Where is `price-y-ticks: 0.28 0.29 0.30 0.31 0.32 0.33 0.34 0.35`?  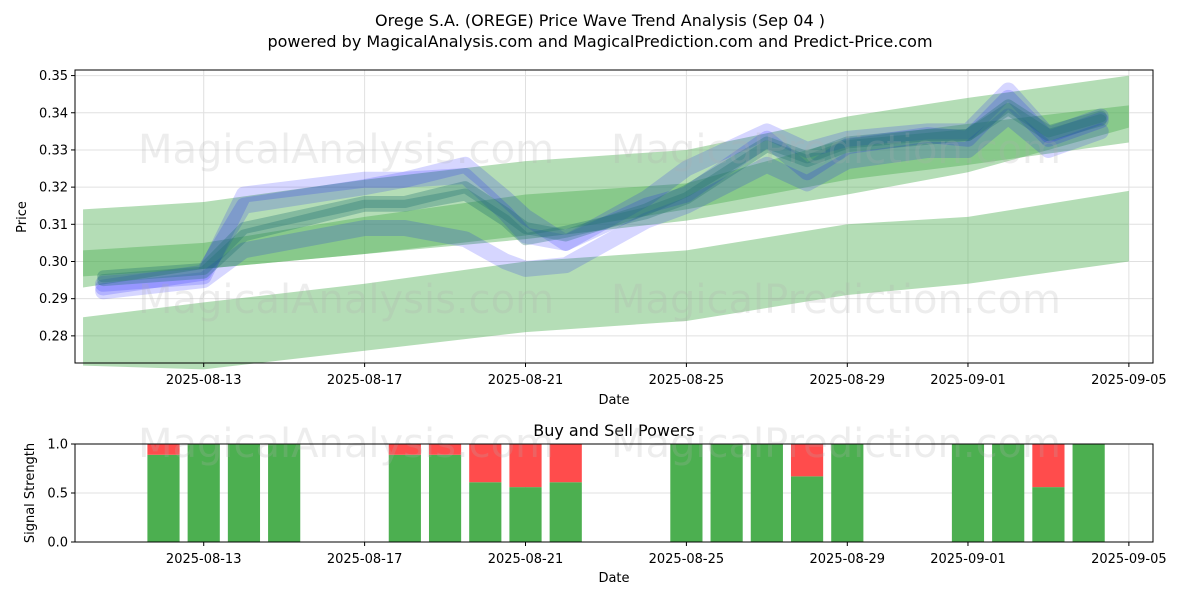
price-y-ticks: 0.28 0.29 0.30 0.31 0.32 0.33 0.34 0.35 is located at coordinates (57, 206).